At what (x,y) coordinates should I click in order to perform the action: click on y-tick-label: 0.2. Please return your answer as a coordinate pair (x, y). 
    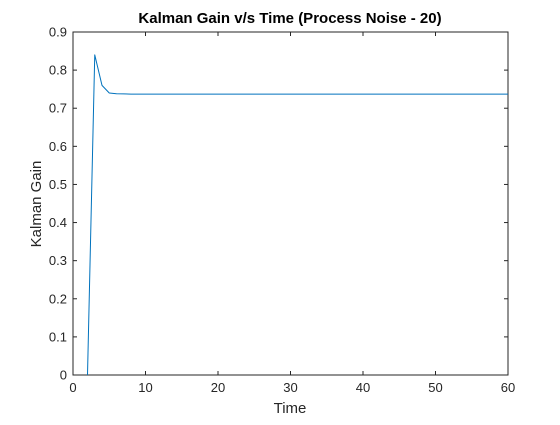
    Looking at the image, I should click on (58, 298).